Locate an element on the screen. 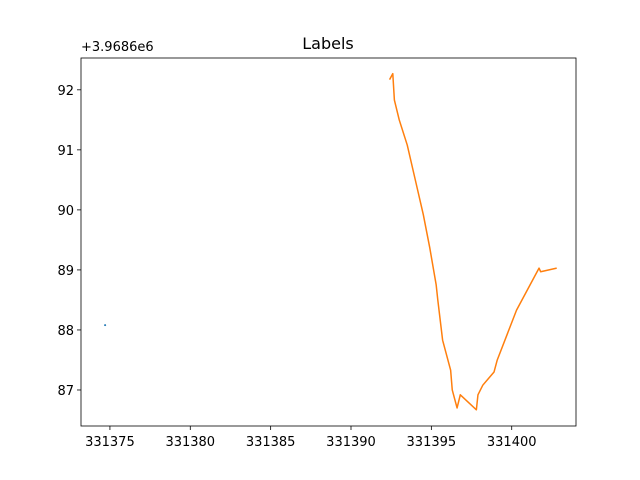 Image resolution: width=640 pixels, height=480 pixels. y-tick-label: 87 is located at coordinates (65, 391).